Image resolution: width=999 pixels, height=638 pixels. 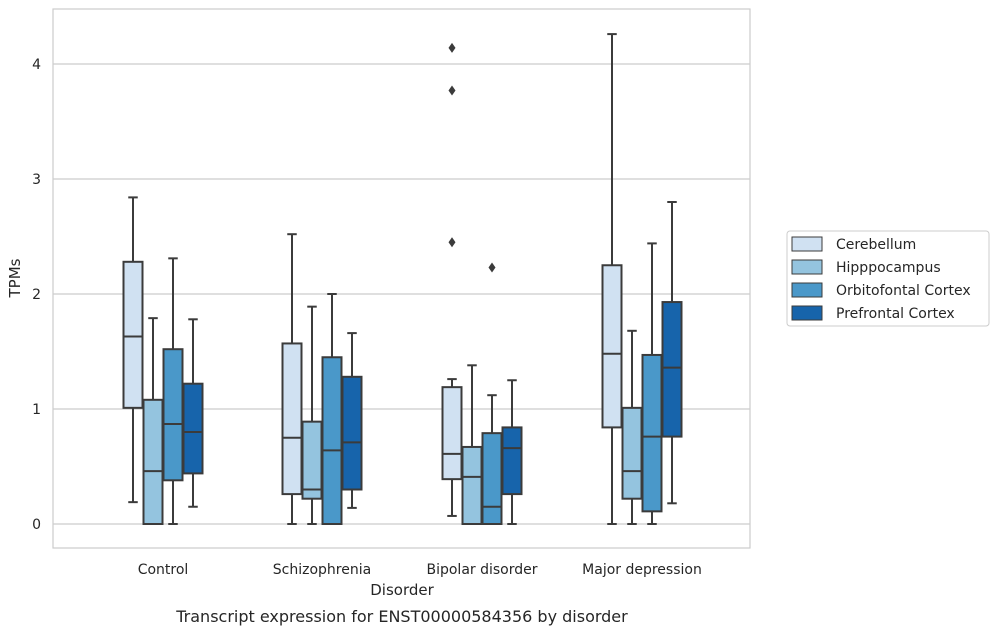 I want to click on box-control-prefrontal-cortex, so click(x=193, y=413).